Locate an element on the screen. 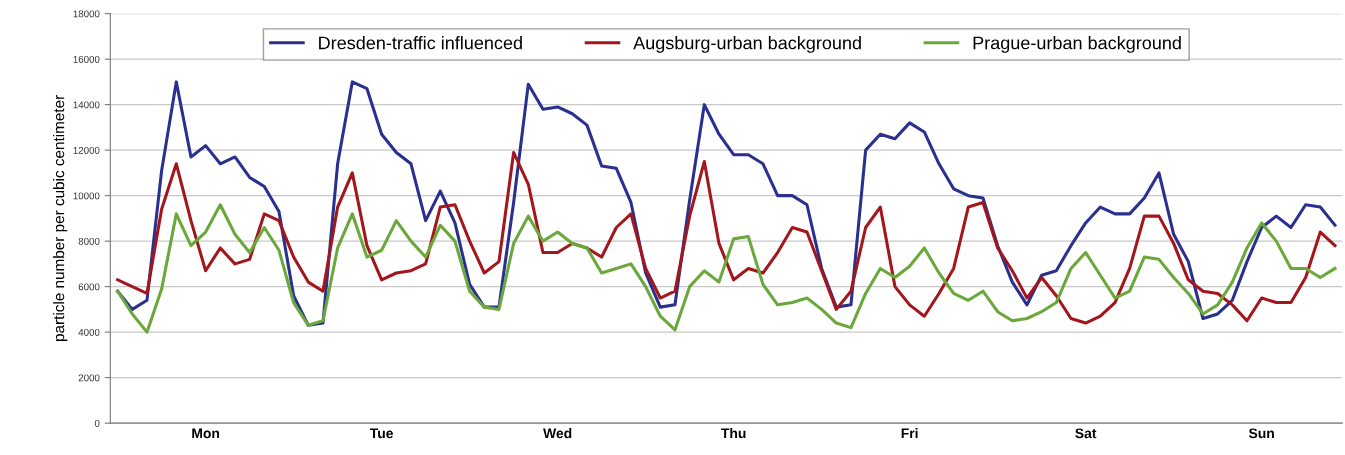 The image size is (1345, 455). x-tick-label: Wed is located at coordinates (557, 433).